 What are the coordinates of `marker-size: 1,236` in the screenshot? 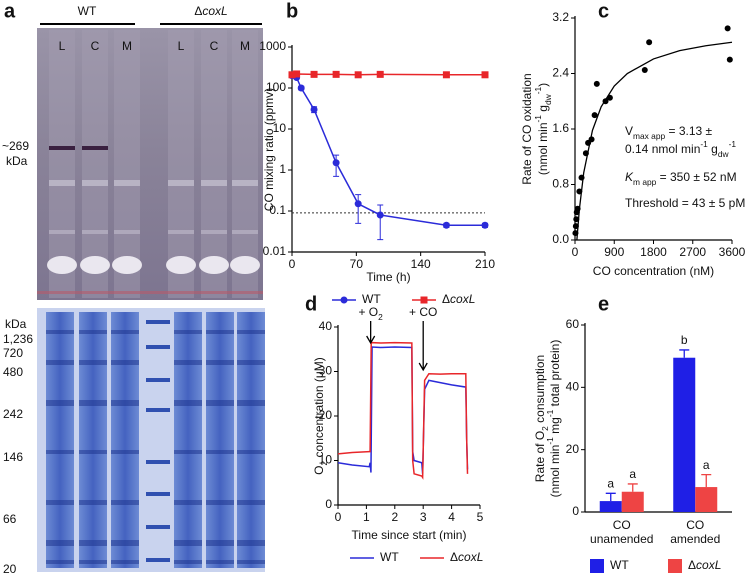 It's located at (18, 339).